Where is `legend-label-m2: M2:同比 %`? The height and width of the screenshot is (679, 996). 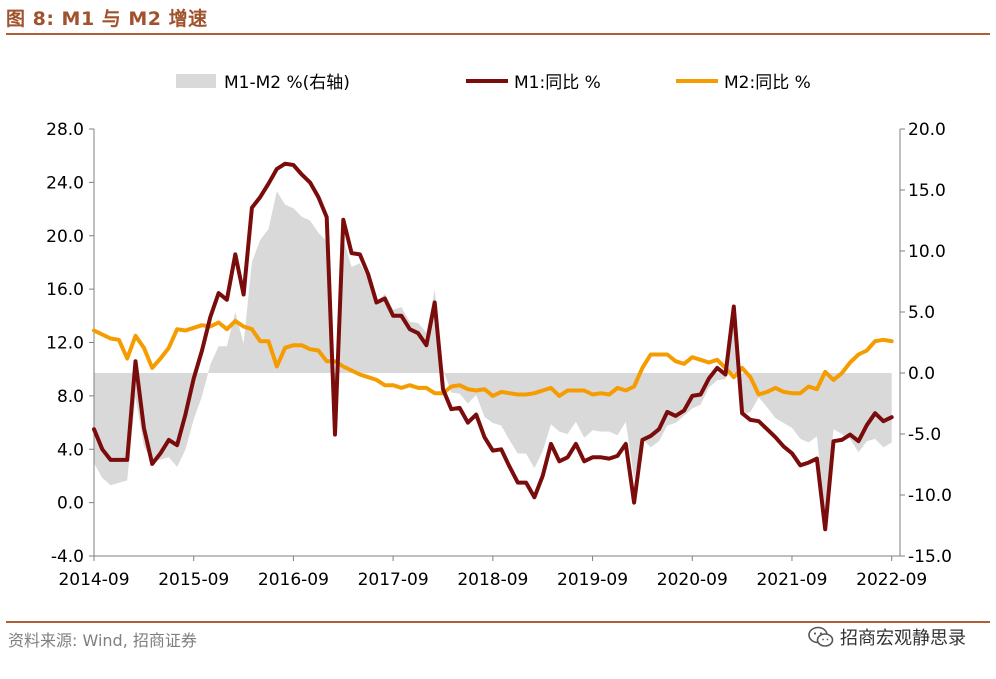
legend-label-m2: M2:同比 % is located at coordinates (767, 83).